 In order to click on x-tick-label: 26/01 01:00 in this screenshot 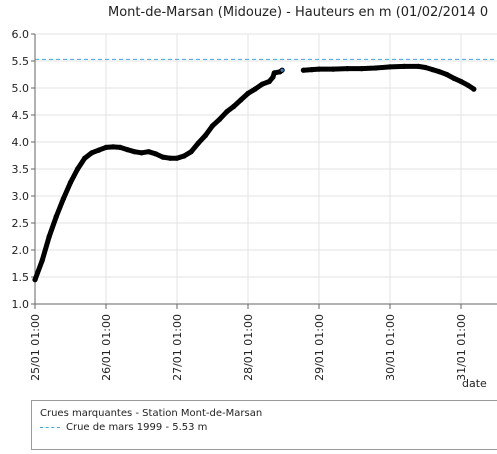, I will do `click(106, 347)`.